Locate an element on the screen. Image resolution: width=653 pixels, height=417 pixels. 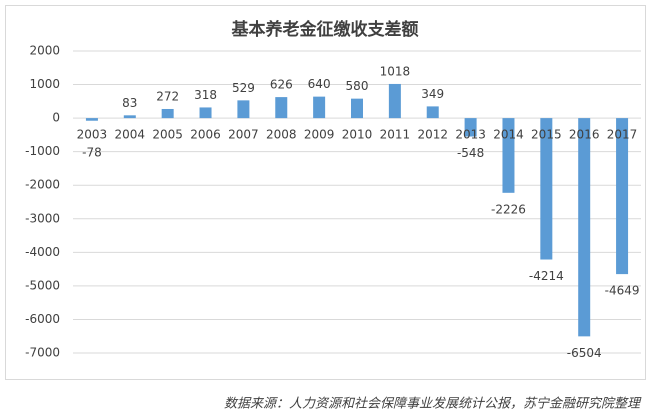
data-label: -4649 is located at coordinates (622, 291).